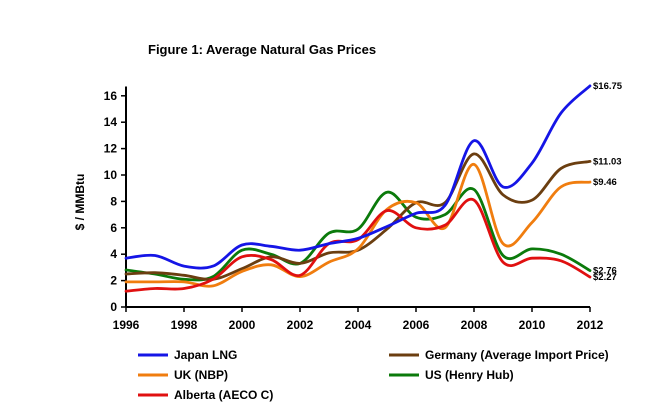 This screenshot has width=650, height=419. I want to click on end-value-label-japan-lng: $16.75, so click(608, 86).